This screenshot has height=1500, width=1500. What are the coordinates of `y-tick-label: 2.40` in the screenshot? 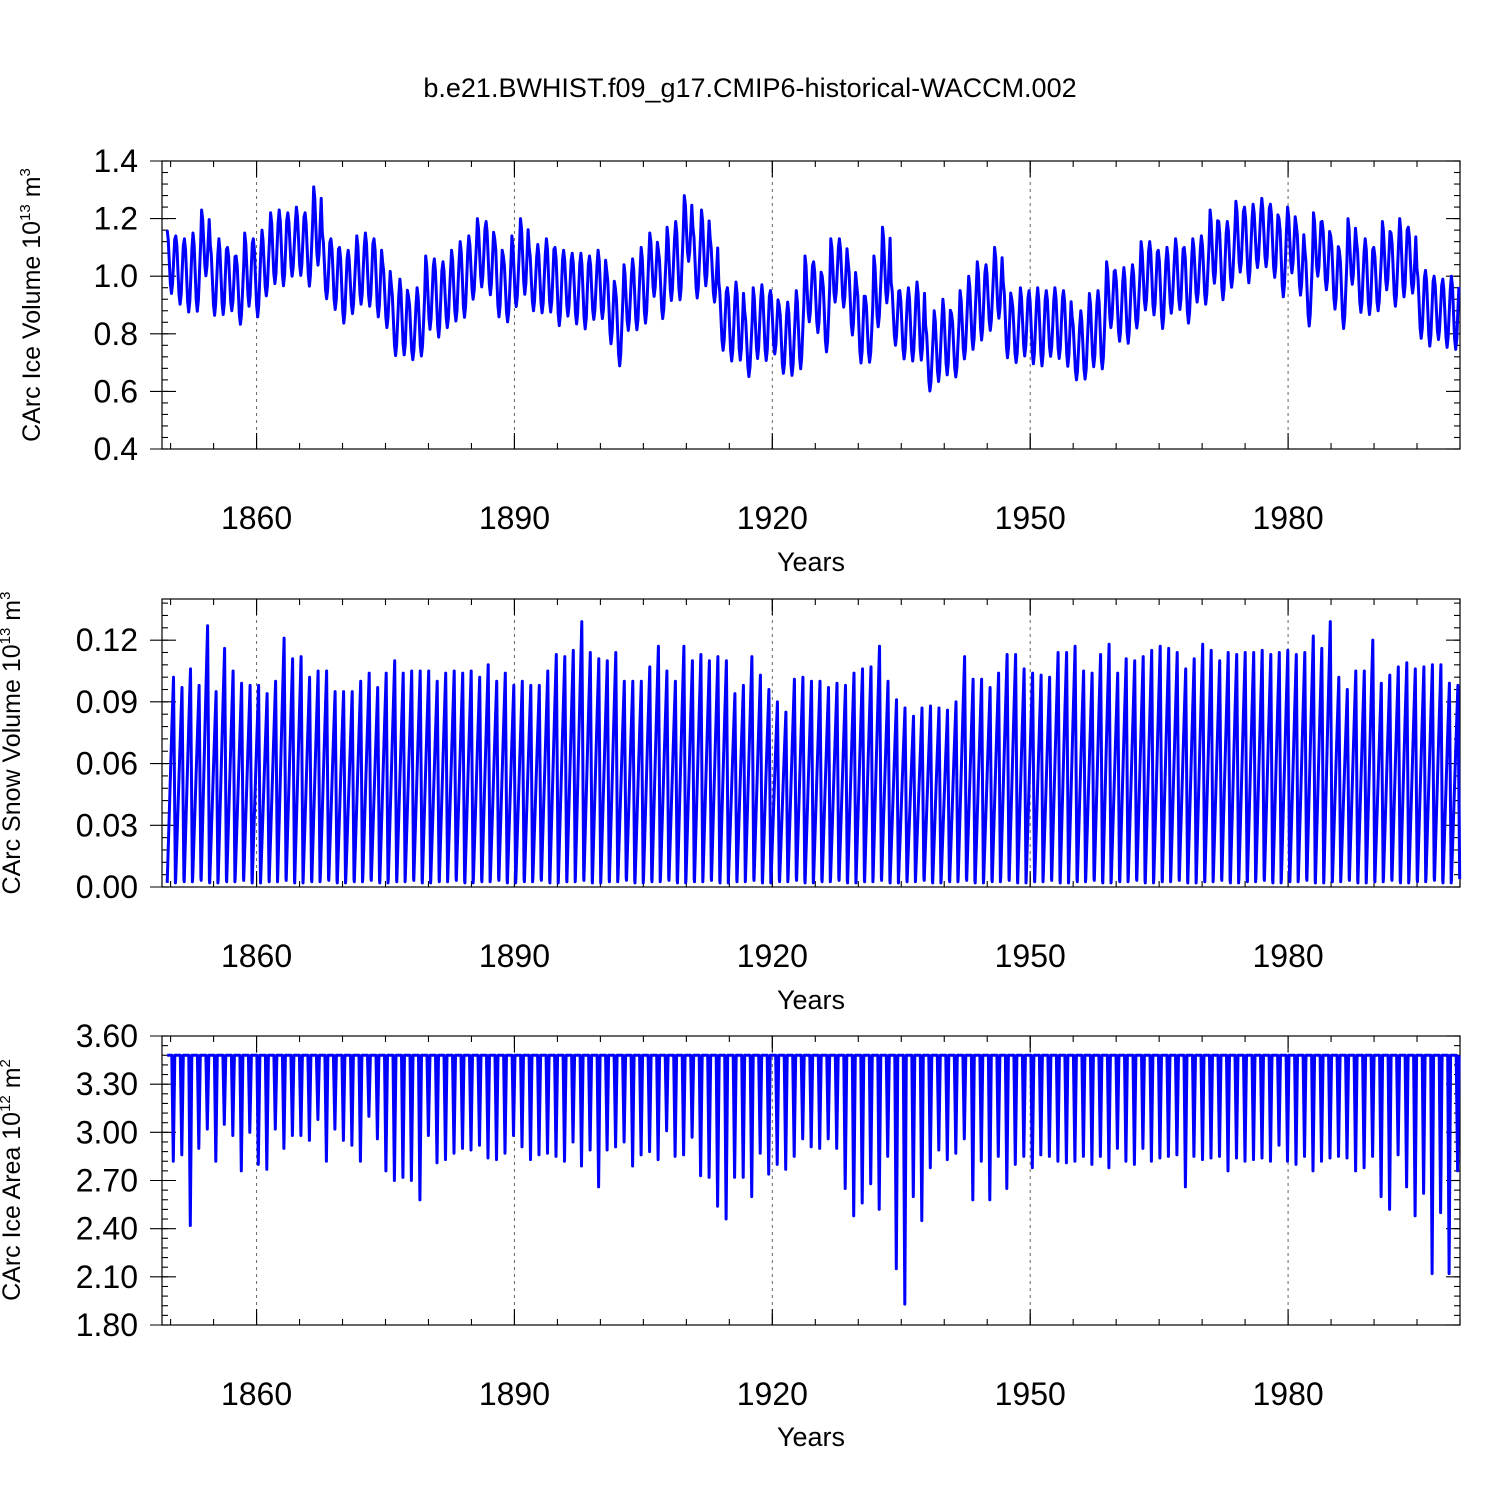 It's located at (107, 1229).